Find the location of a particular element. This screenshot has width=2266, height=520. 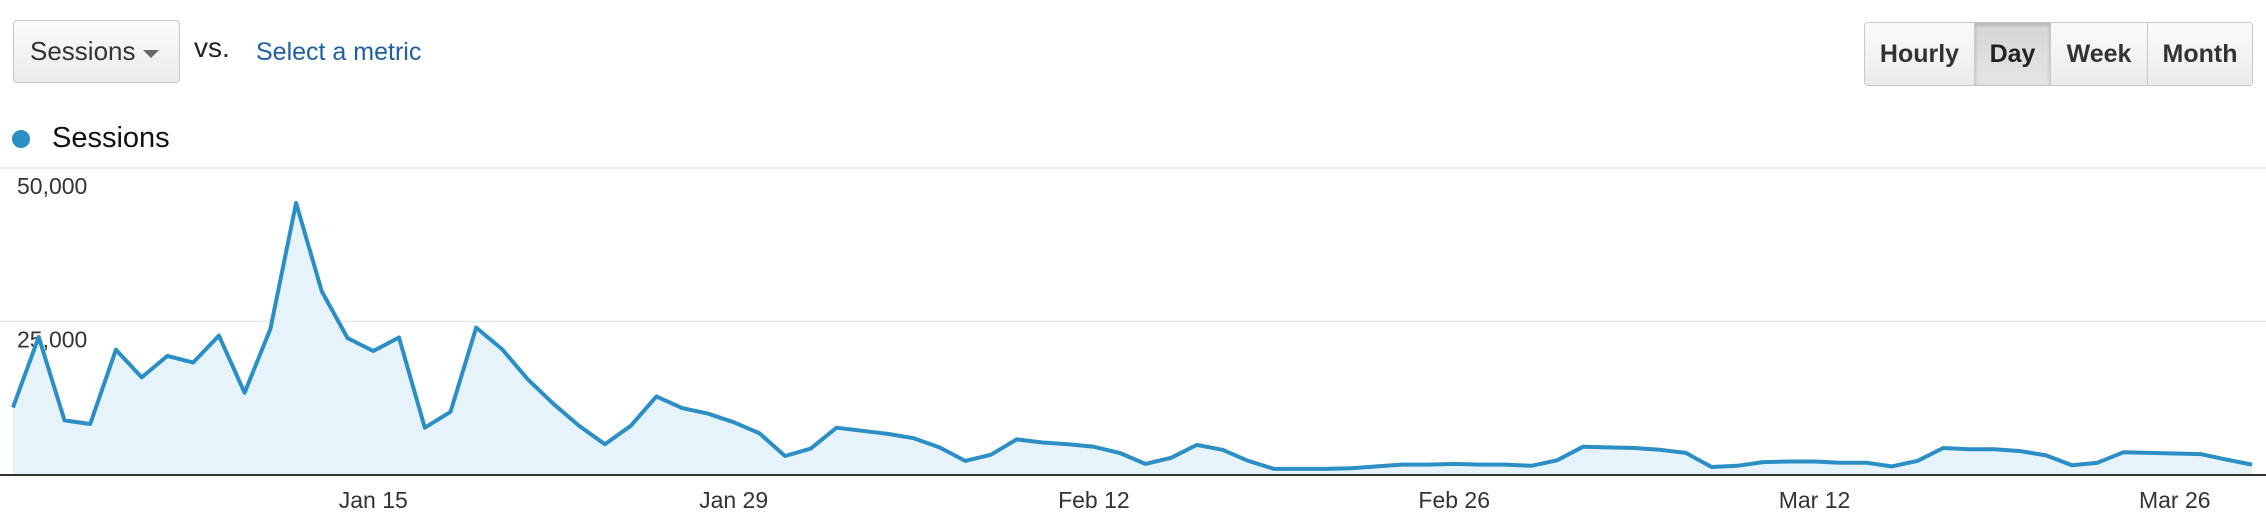

primary-metric-select: Sessions is located at coordinates (96, 51).